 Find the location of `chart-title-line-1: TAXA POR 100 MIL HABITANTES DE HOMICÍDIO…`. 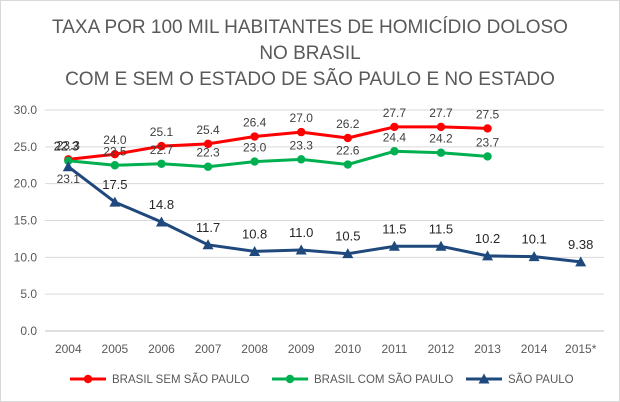

chart-title-line-1: TAXA POR 100 MIL HABITANTES DE HOMICÍDIO… is located at coordinates (310, 27).